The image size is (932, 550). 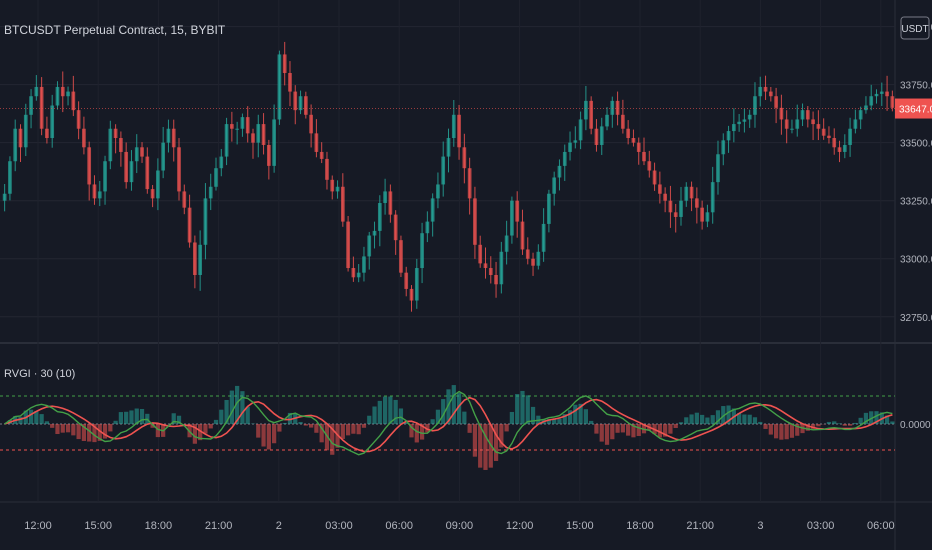 I want to click on currency-badge: USDT, so click(x=915, y=28).